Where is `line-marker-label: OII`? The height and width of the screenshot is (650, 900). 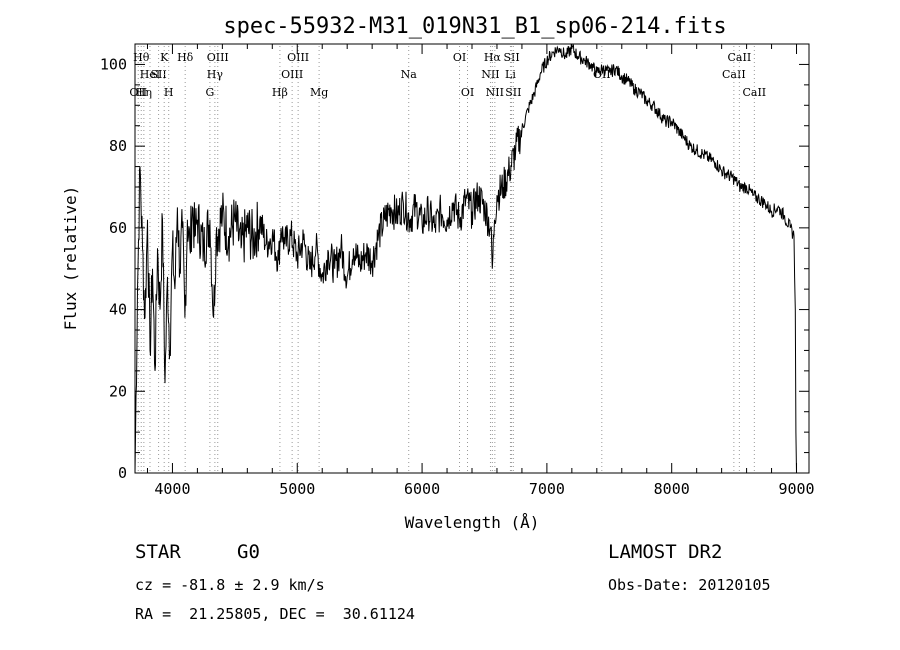 line-marker-label: OII is located at coordinates (138, 92).